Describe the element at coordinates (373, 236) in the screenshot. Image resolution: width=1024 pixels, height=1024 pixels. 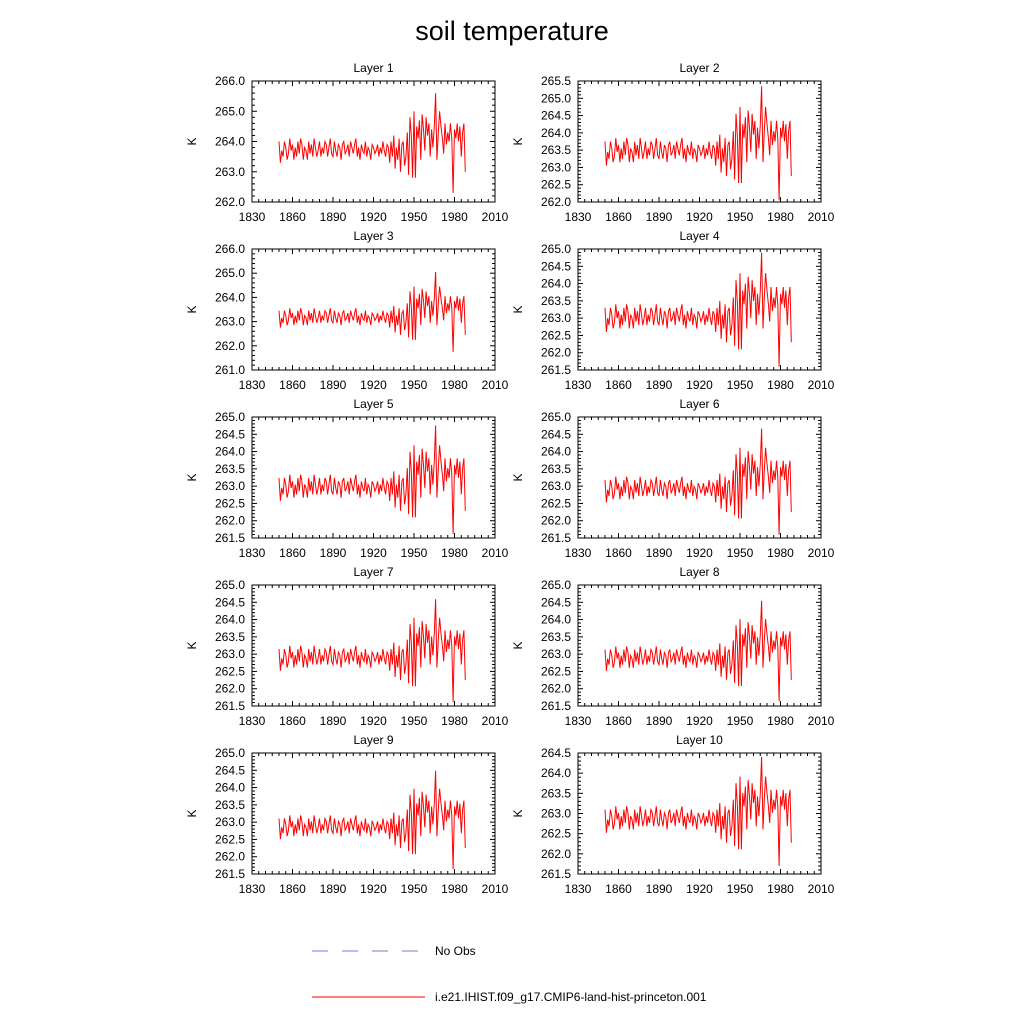
I see `panel-title: Layer 3` at that location.